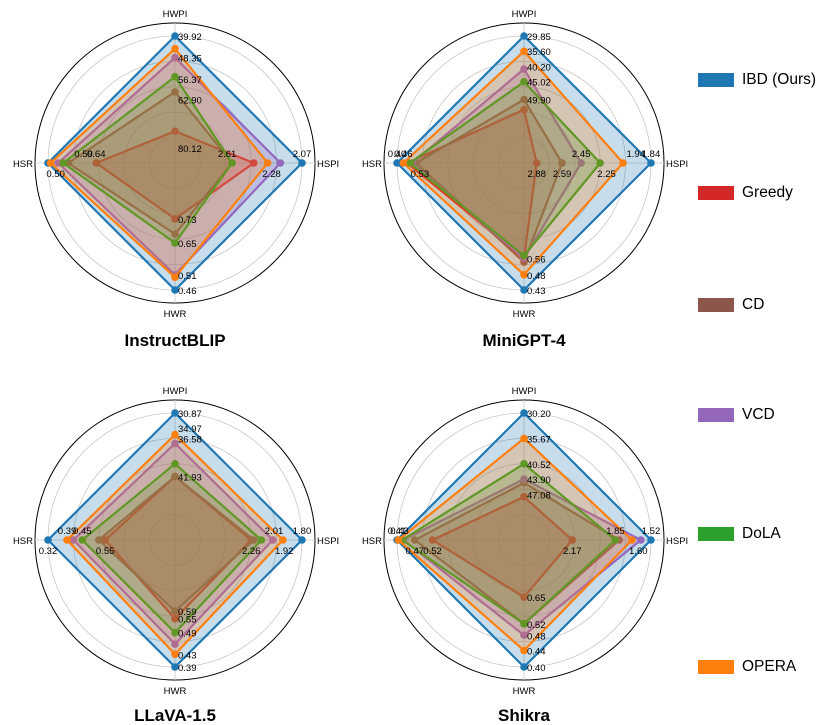 This screenshot has width=830, height=725. Describe the element at coordinates (636, 154) in the screenshot. I see `value-label-hspi: 1.94` at that location.